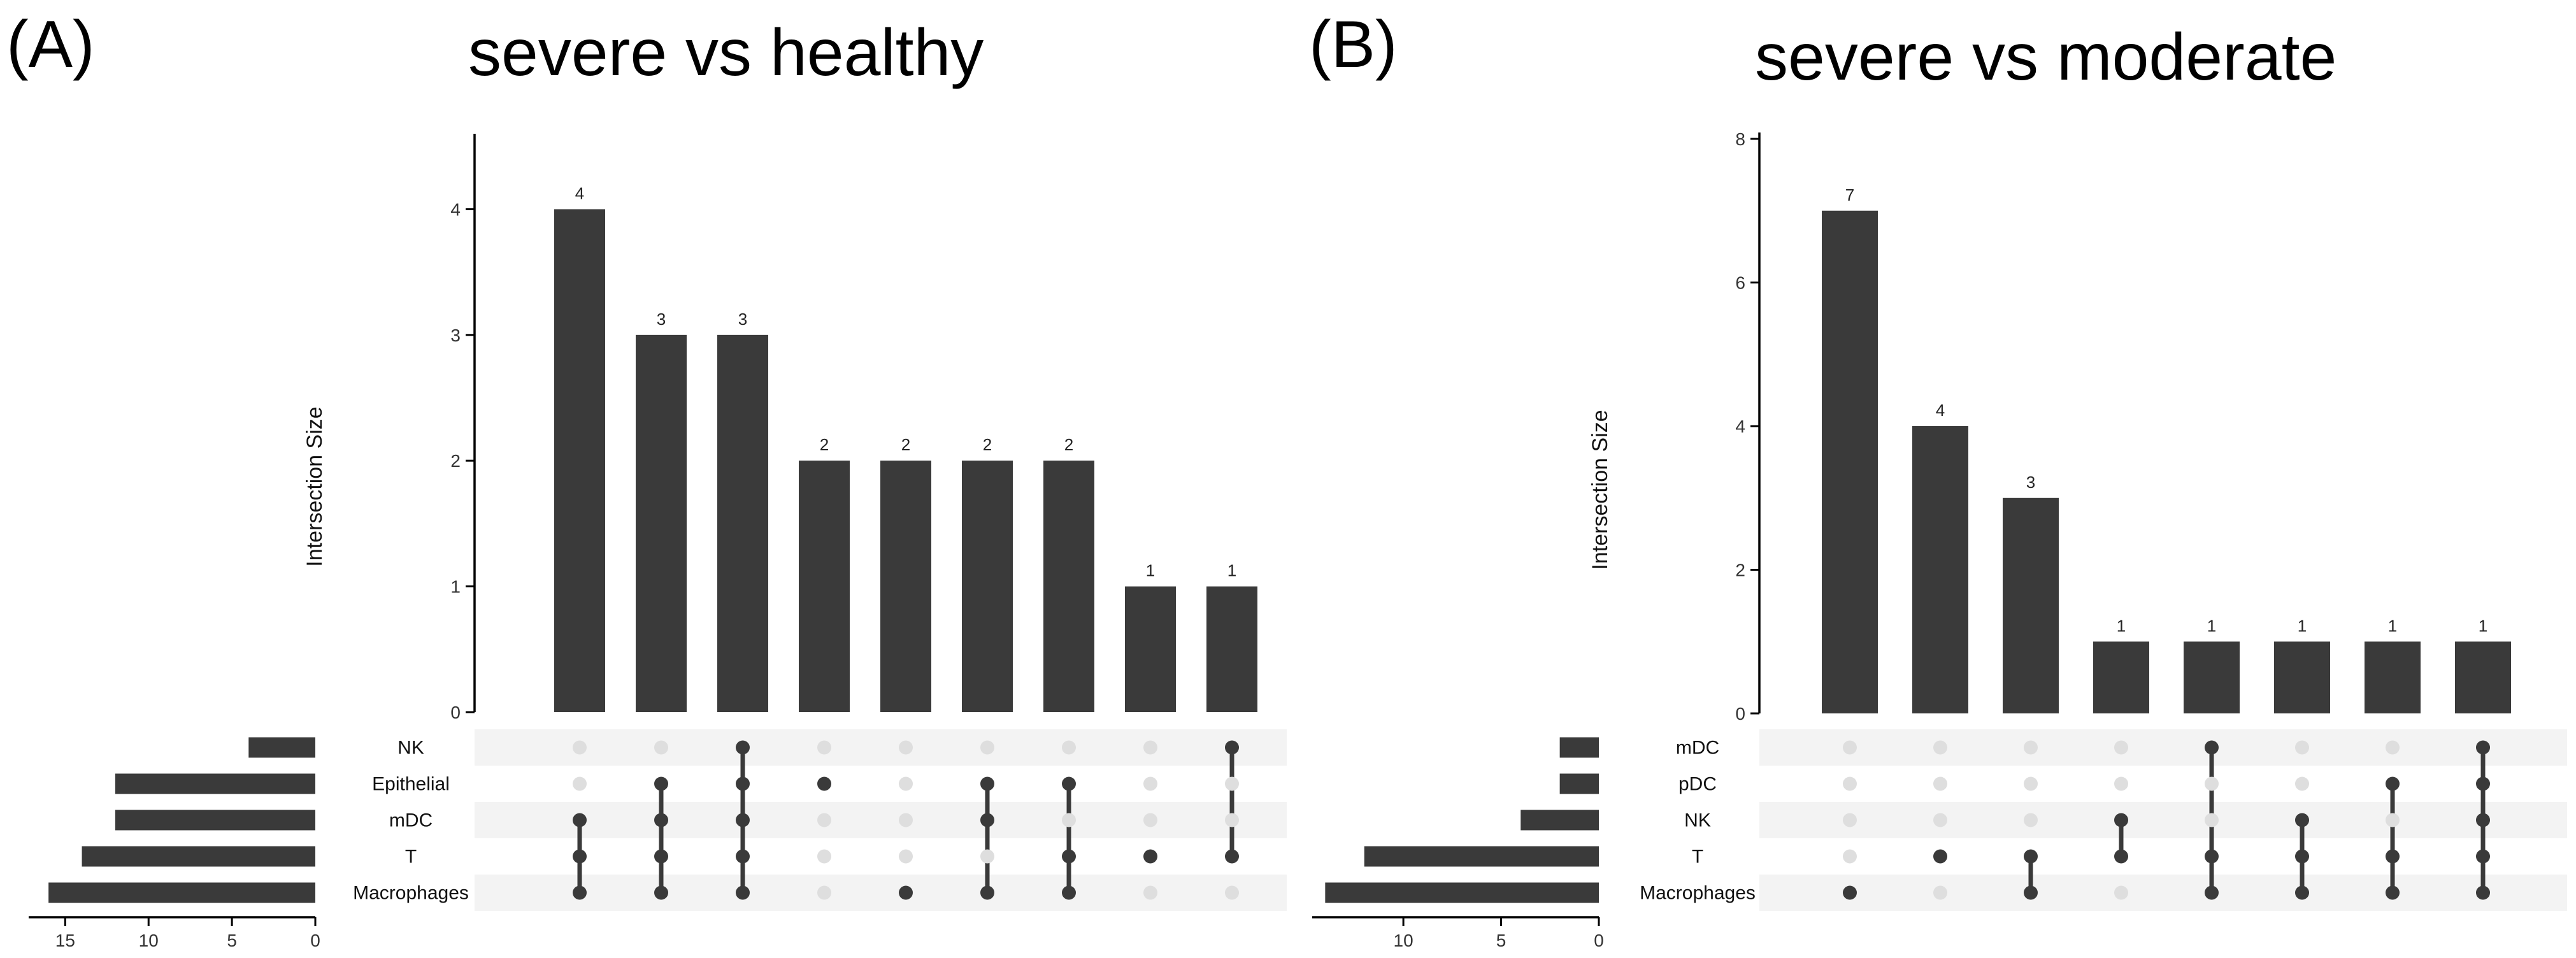  What do you see at coordinates (1403, 941) in the screenshot?
I see `set-size-tick-label: 10` at bounding box center [1403, 941].